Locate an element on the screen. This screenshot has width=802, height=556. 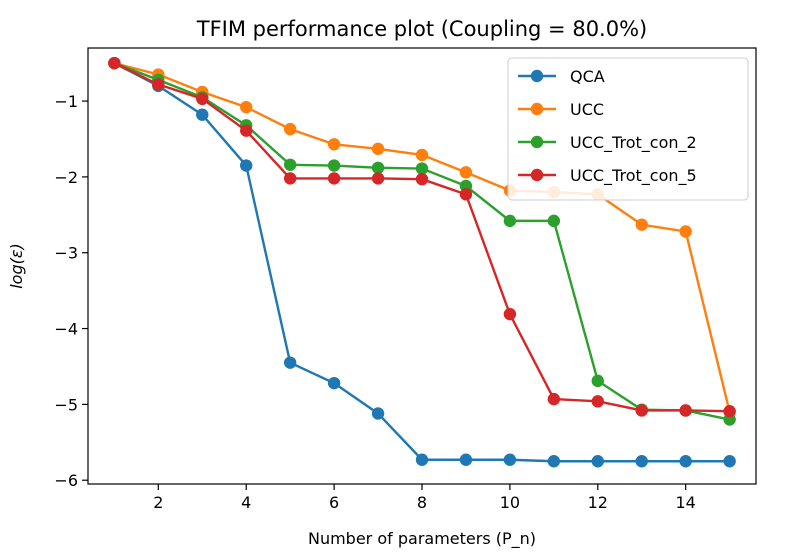
x-tick-label: 10 is located at coordinates (510, 502).